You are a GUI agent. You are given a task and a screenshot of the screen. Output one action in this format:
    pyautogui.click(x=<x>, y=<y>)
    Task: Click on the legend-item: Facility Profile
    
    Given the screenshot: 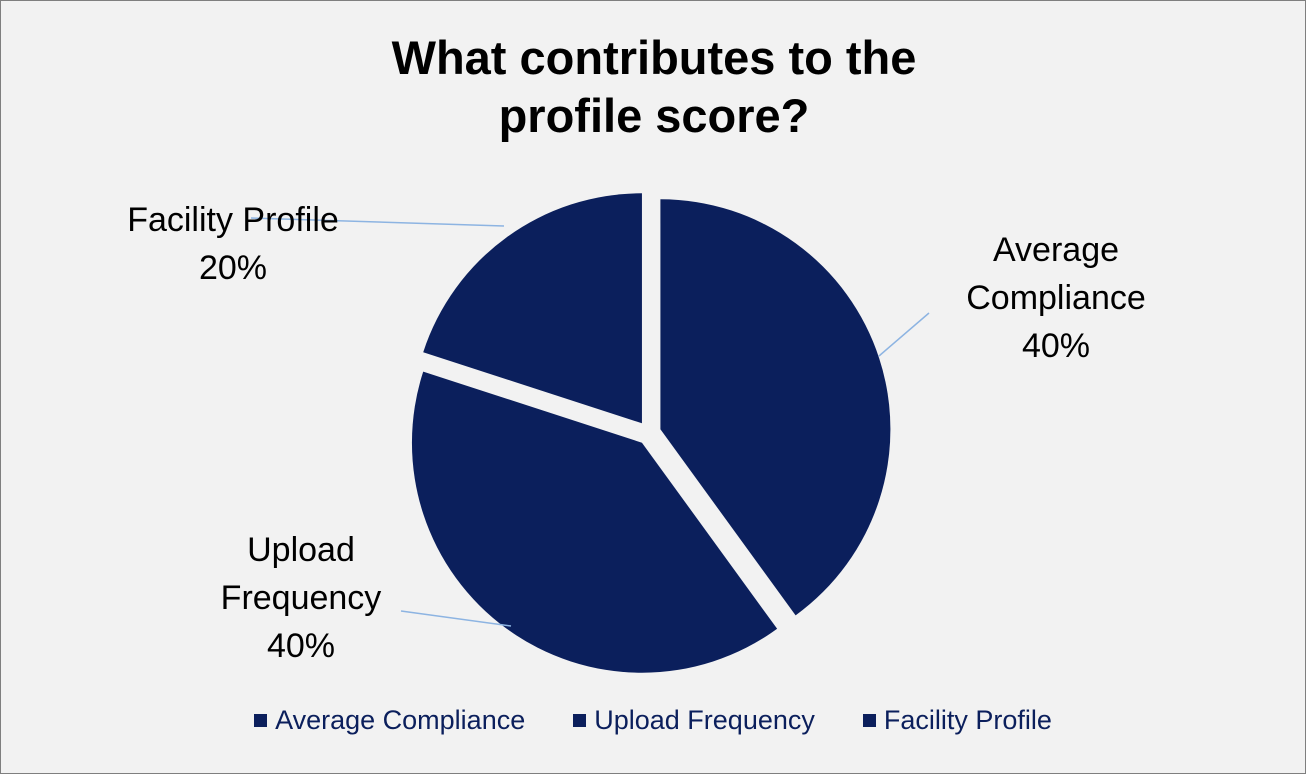 What is the action you would take?
    pyautogui.click(x=957, y=720)
    